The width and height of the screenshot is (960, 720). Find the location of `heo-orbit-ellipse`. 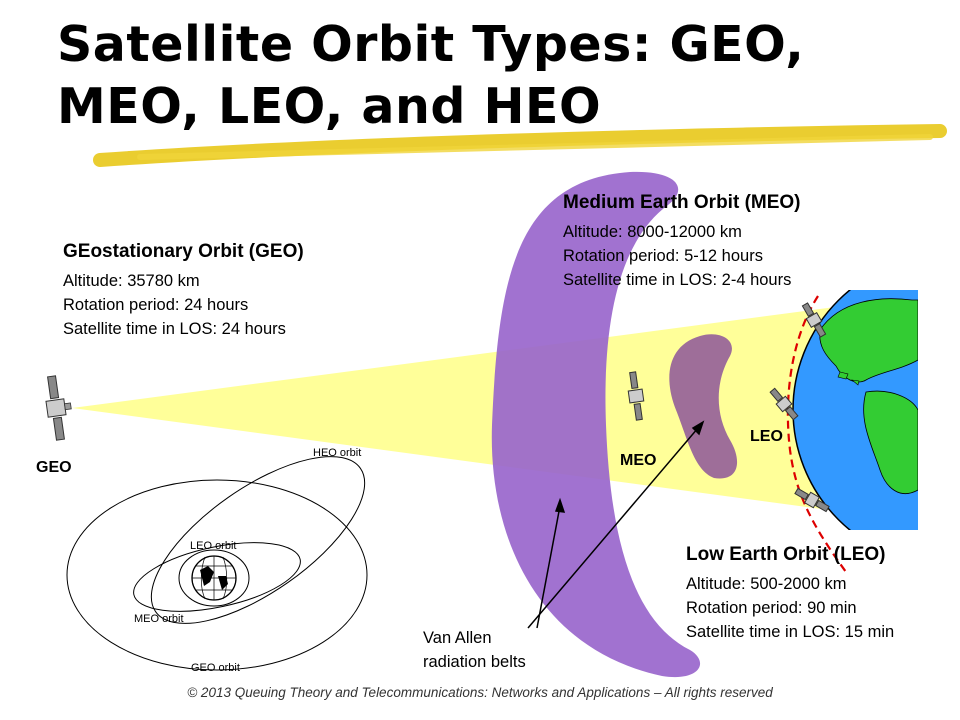

heo-orbit-ellipse is located at coordinates (258, 540).